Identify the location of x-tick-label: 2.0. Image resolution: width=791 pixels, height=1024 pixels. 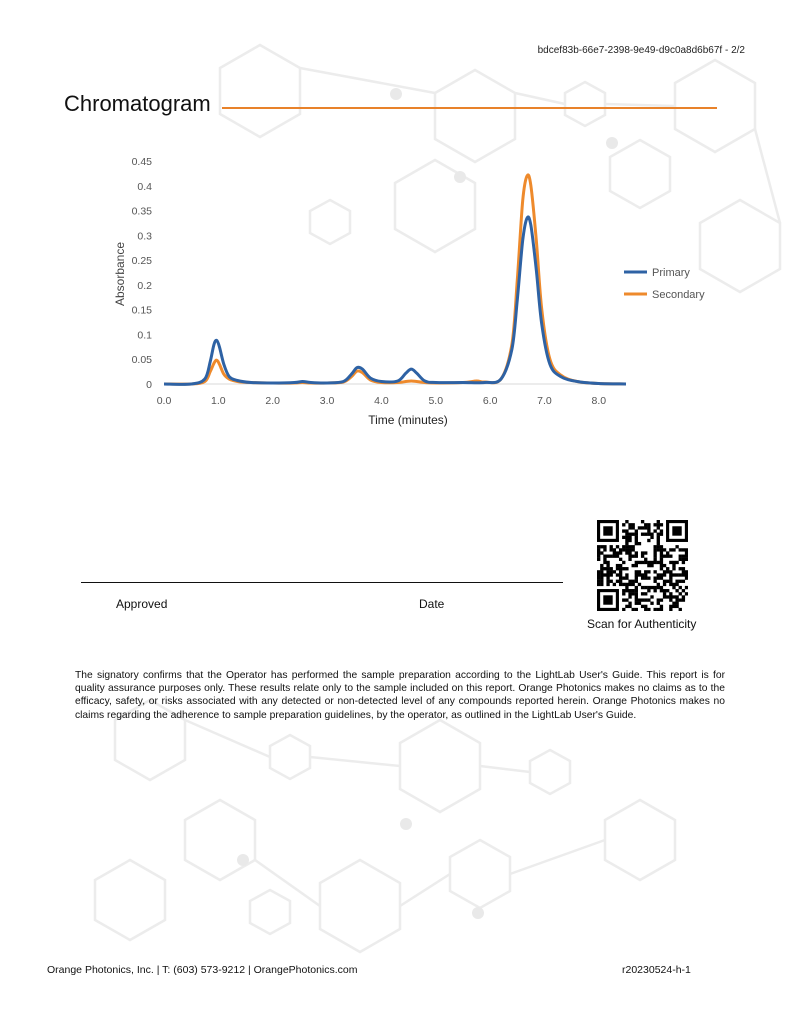
(272, 401).